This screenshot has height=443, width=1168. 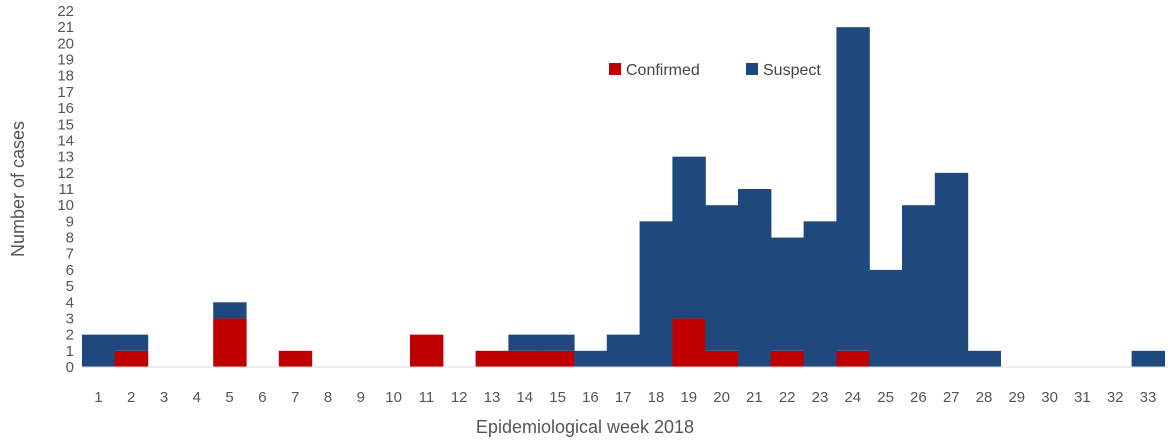 What do you see at coordinates (262, 397) in the screenshot?
I see `x-tick-label: 6` at bounding box center [262, 397].